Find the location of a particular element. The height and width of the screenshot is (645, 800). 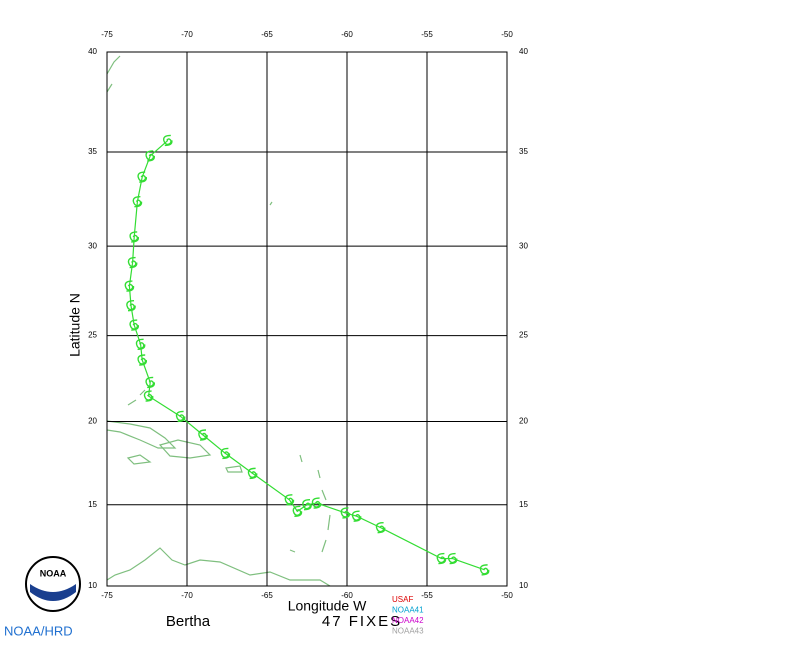

coast-bahamas is located at coordinates (200, 303).